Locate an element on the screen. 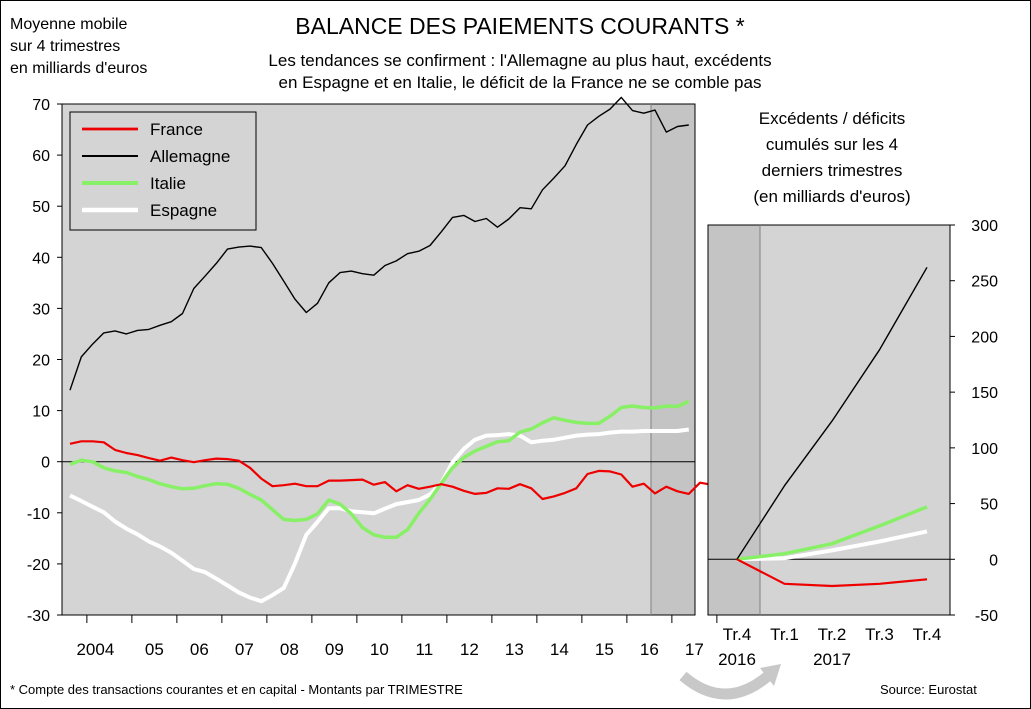  right-title-line: Excédents / déficits is located at coordinates (832, 118).